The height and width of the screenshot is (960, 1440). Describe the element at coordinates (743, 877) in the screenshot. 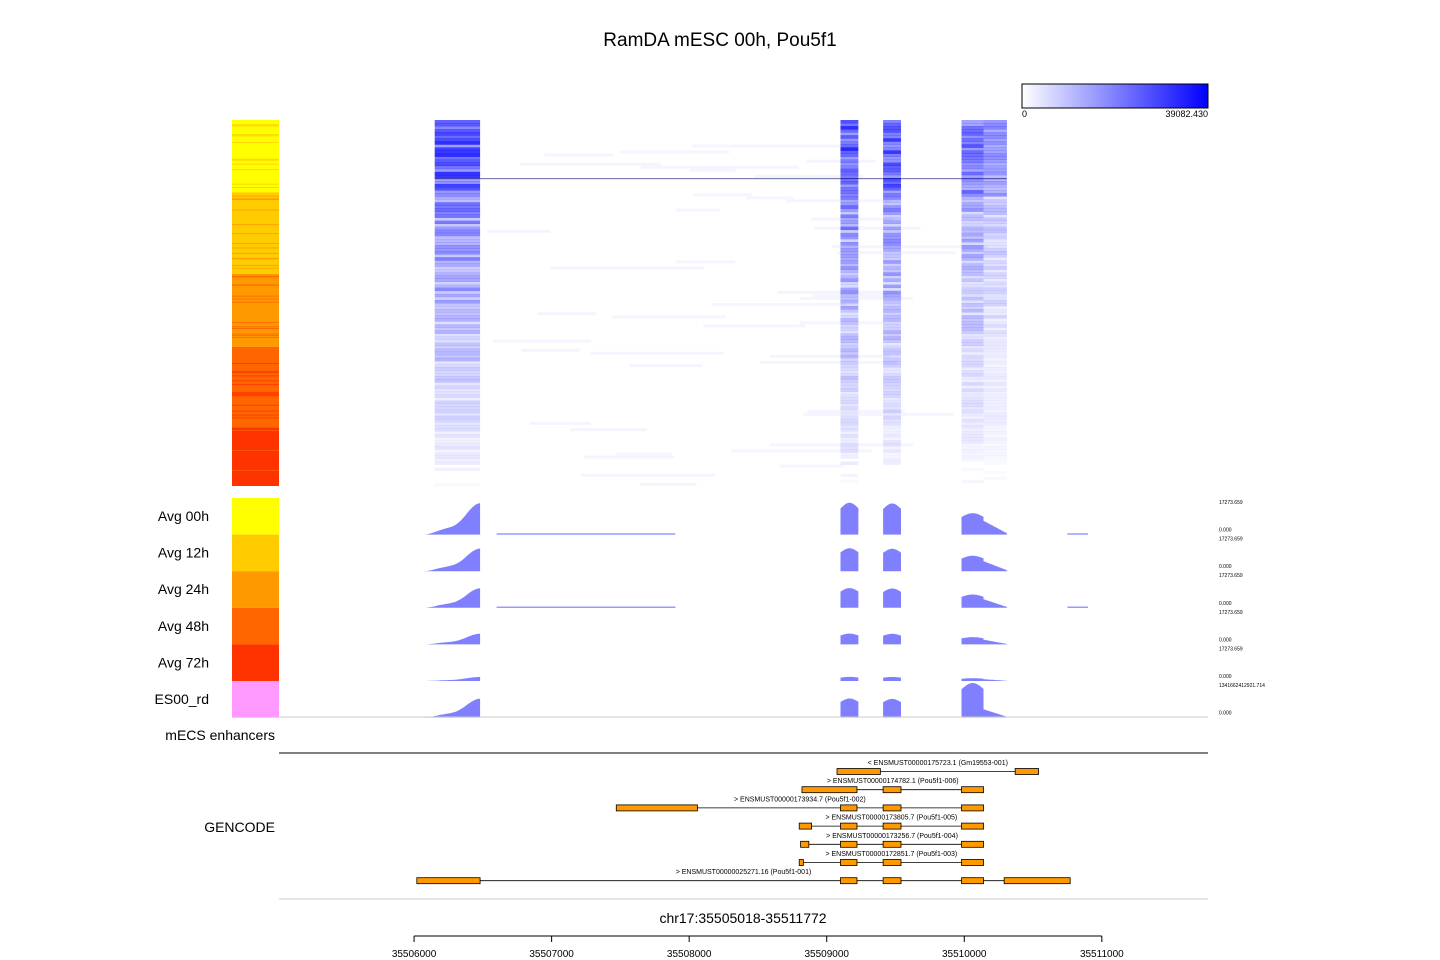

I see `gencode-transcript: > ENSMUST00000025271.16 (Pou5f1-001)` at that location.